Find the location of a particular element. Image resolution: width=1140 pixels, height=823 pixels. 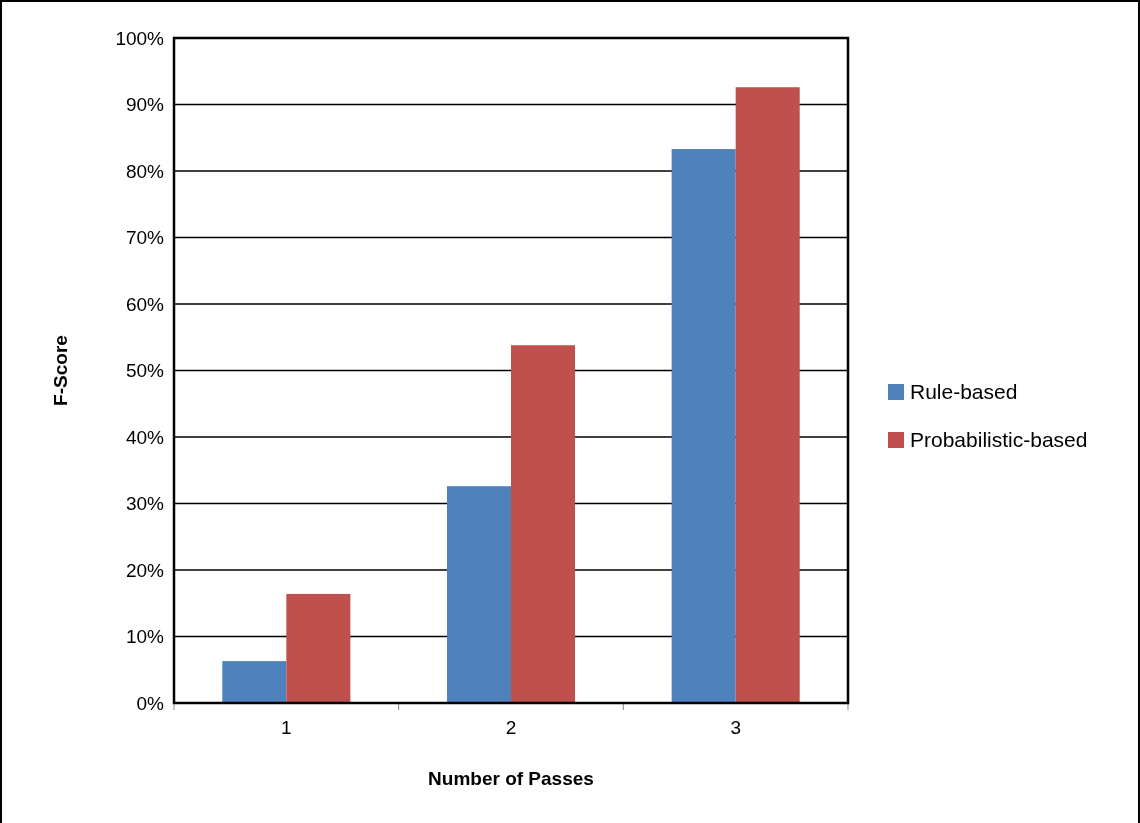

y-tick-label: 50% is located at coordinates (145, 371).